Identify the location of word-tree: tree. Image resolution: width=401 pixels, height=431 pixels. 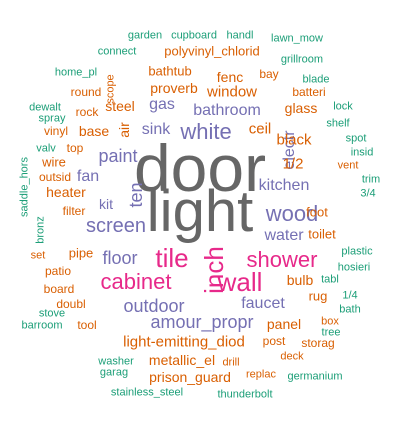
(331, 332).